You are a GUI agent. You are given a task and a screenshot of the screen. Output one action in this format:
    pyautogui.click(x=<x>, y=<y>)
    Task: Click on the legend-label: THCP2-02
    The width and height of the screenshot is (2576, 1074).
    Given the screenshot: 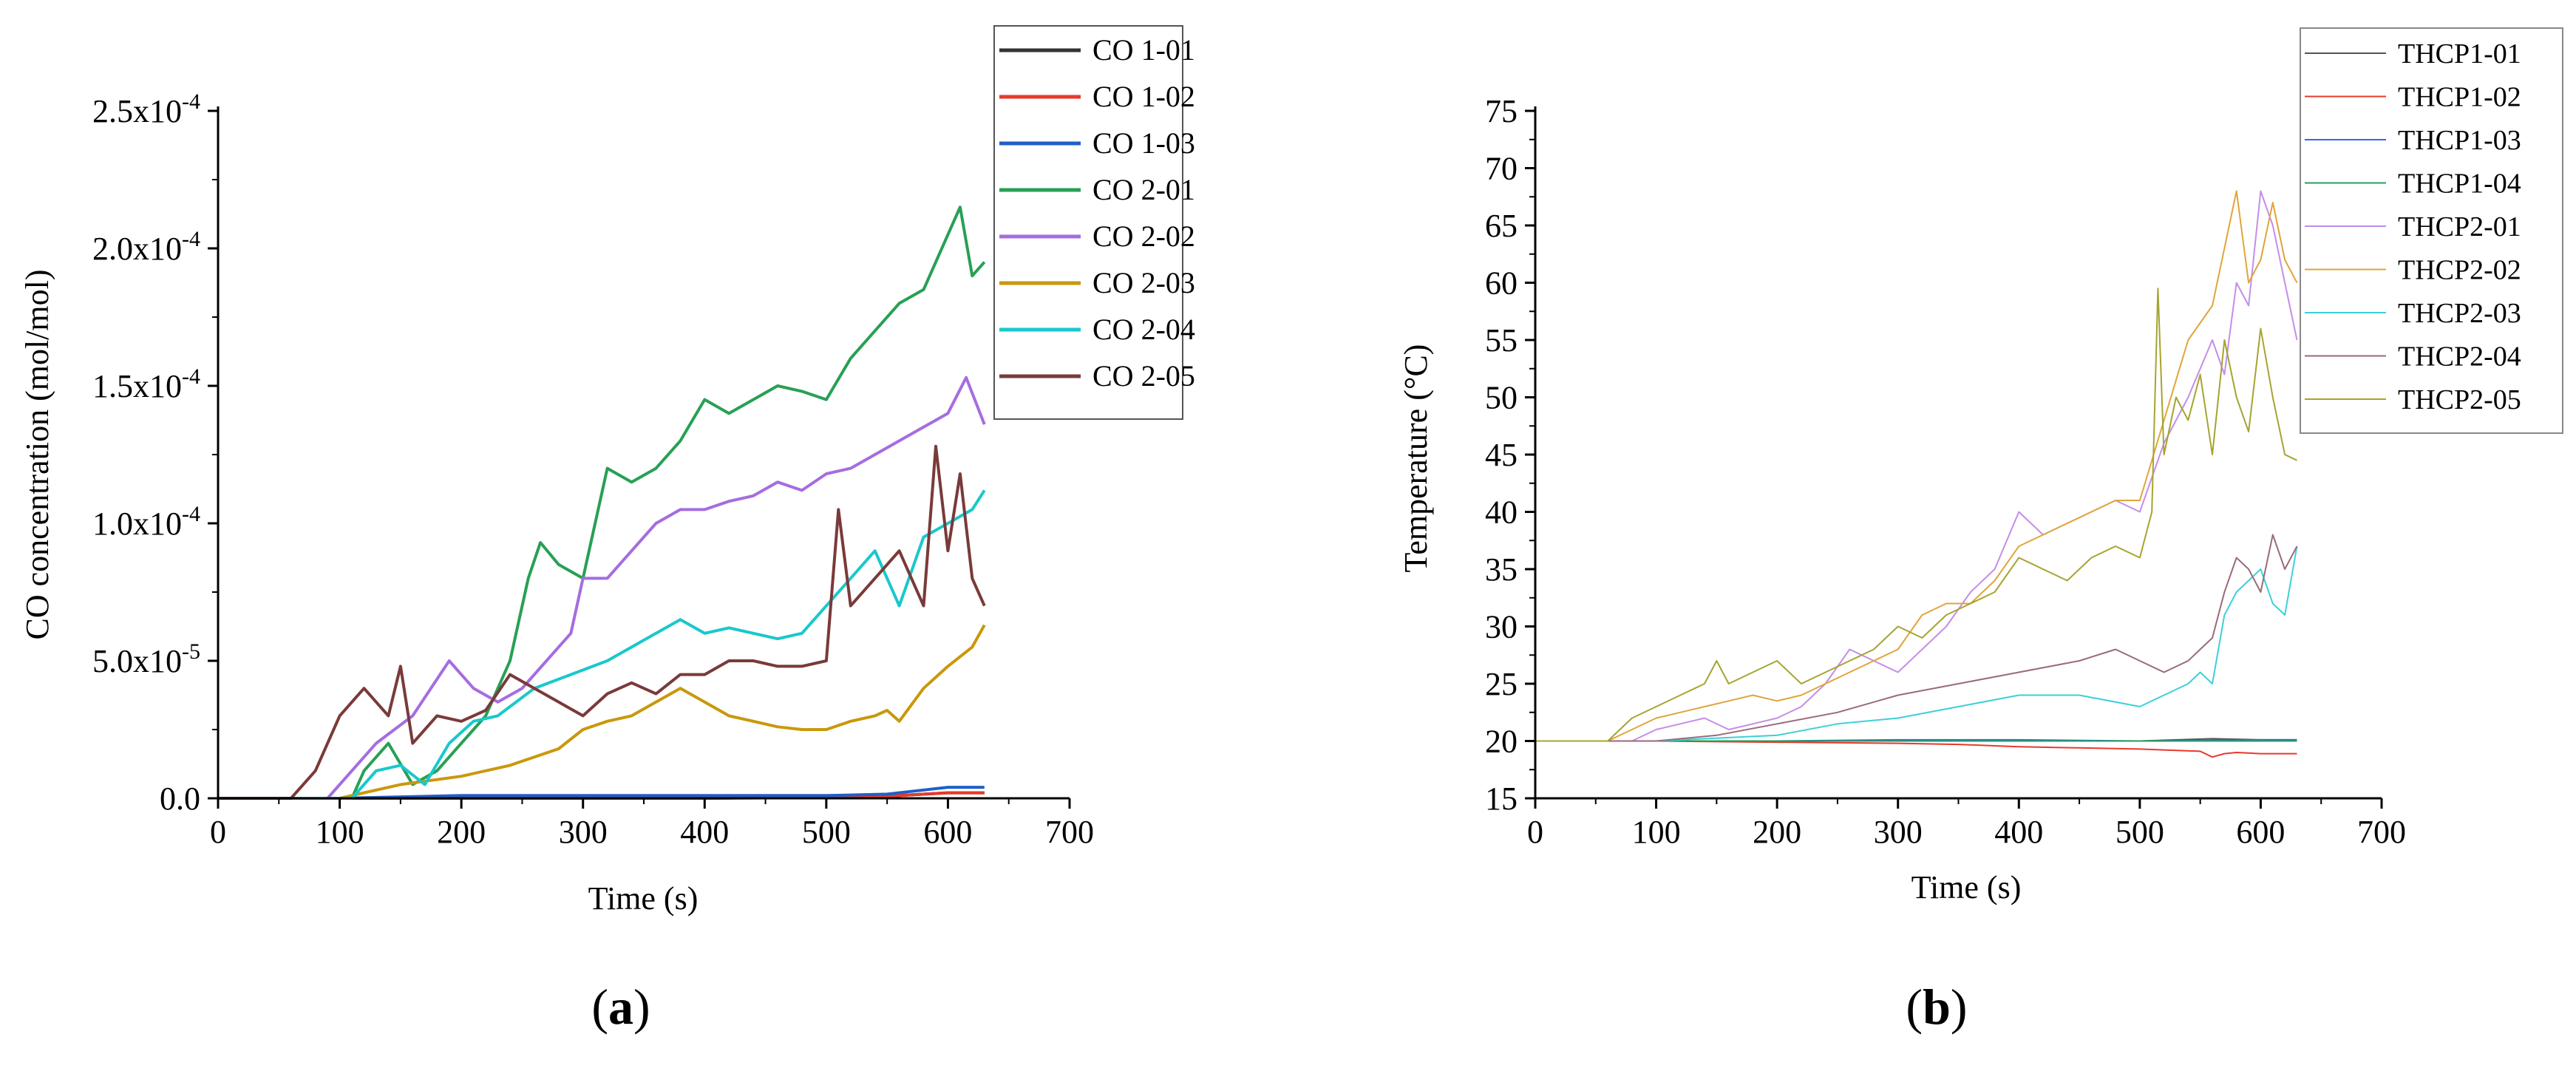 What is the action you would take?
    pyautogui.click(x=2459, y=271)
    